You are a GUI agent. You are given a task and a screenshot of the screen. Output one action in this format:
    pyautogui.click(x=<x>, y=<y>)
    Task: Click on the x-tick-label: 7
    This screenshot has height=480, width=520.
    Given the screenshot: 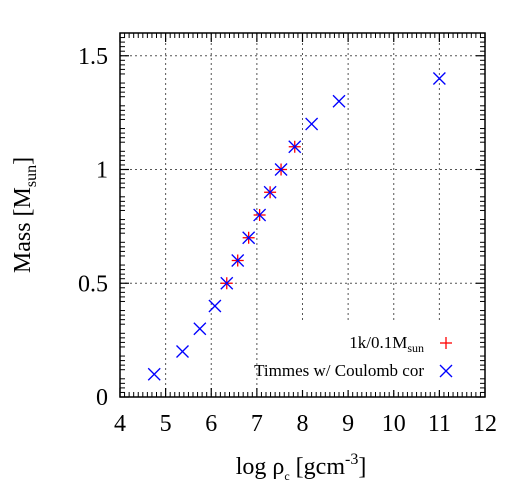 What is the action you would take?
    pyautogui.click(x=257, y=424)
    